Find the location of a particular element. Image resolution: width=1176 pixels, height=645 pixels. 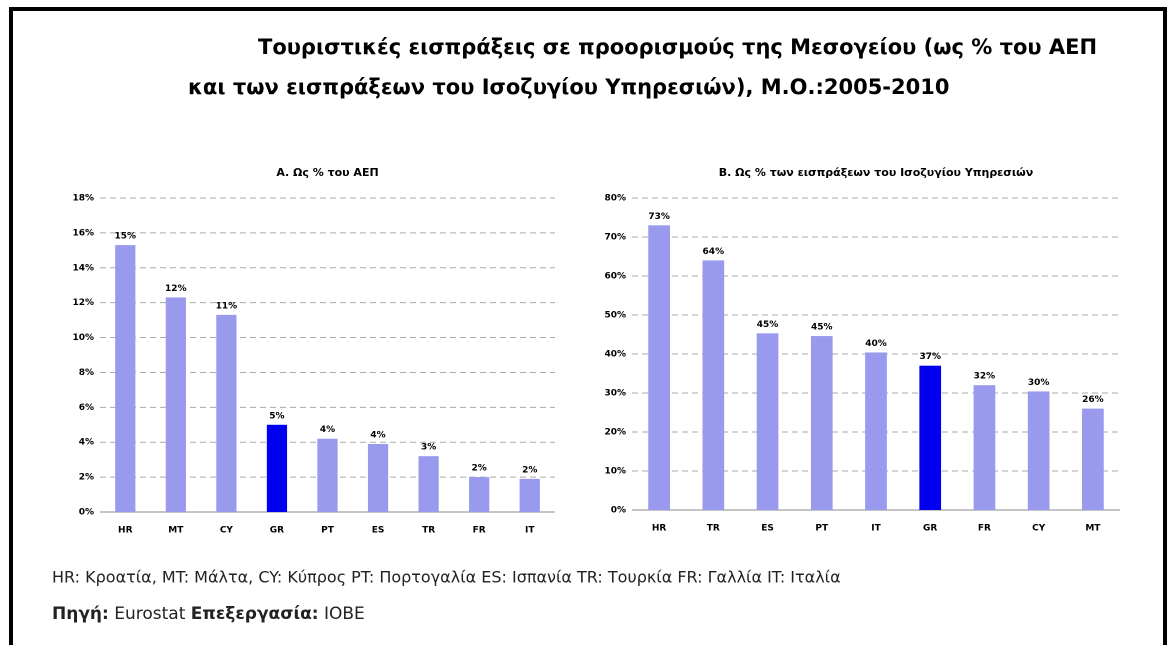

y-tick-label: 30% is located at coordinates (615, 394).